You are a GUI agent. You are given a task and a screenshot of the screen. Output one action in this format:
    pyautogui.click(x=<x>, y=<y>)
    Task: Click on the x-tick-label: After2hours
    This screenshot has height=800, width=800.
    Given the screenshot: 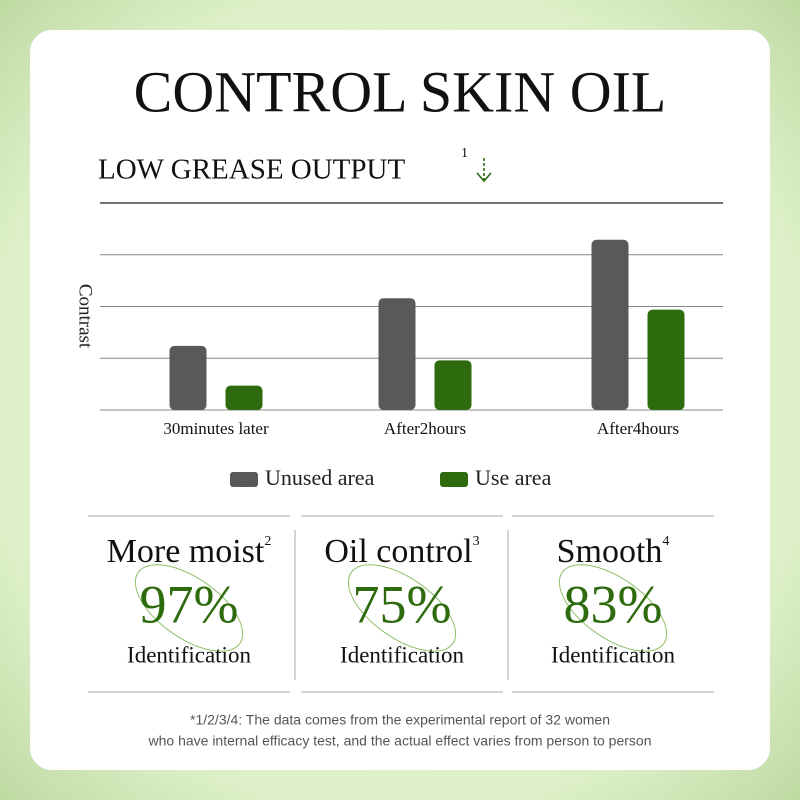 What is the action you would take?
    pyautogui.click(x=425, y=428)
    